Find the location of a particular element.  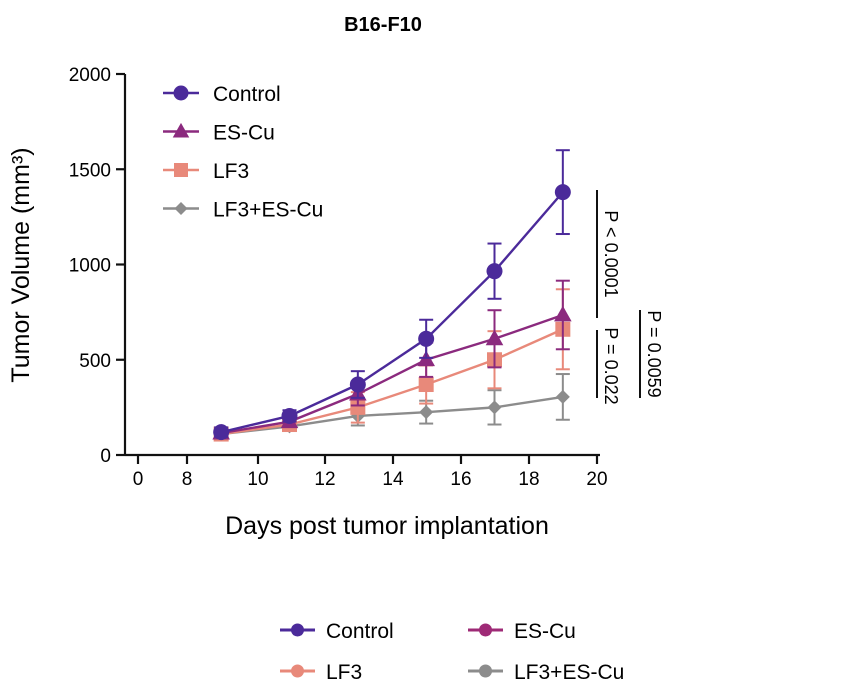

x-tick-label: 18 is located at coordinates (528, 479).